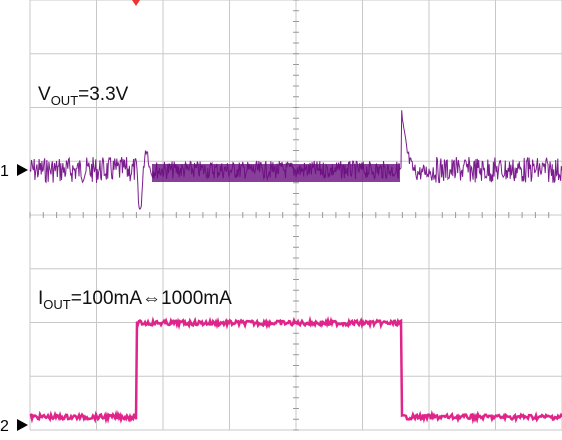  Describe the element at coordinates (276, 173) in the screenshot. I see `vout-band` at that location.